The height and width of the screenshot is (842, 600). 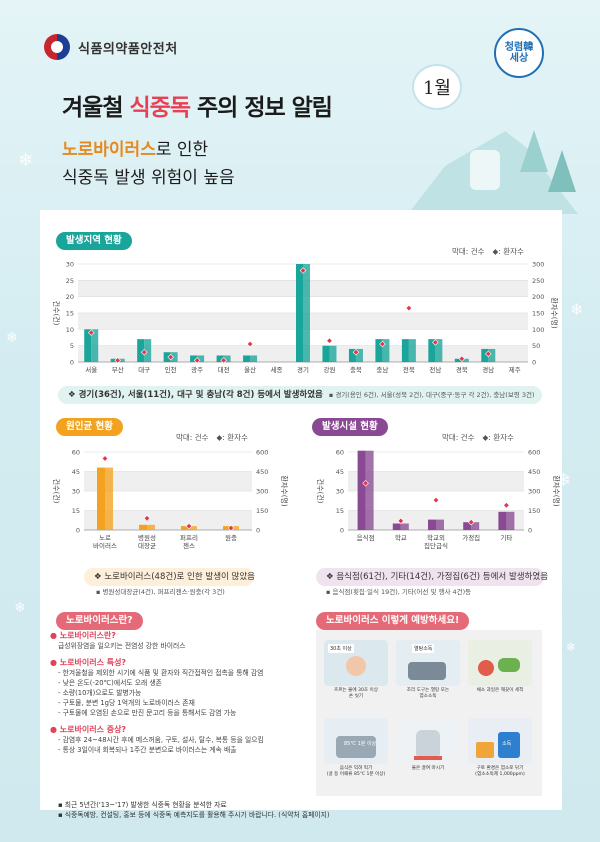 I want to click on facility-legend: 막대: 건수 ◆: 환자수, so click(x=478, y=437).